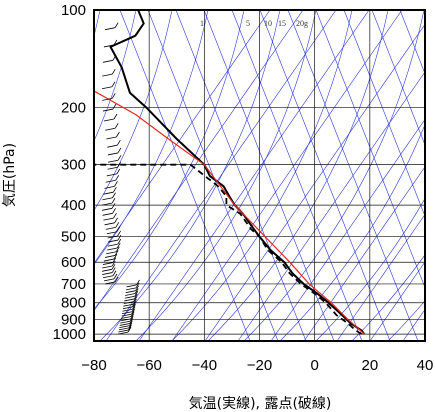  I want to click on x-tick-label: −80, so click(93, 365).